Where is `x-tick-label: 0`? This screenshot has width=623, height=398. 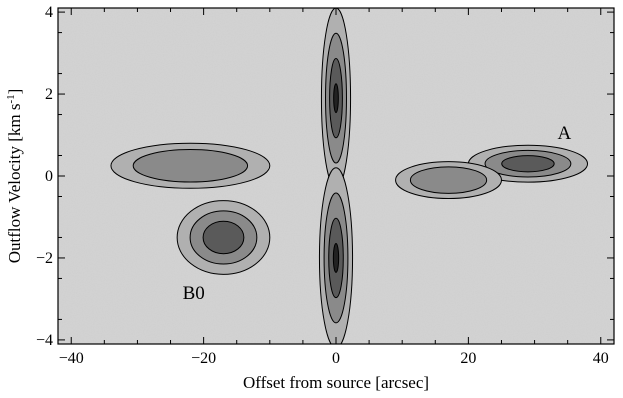 x-tick-label: 0 is located at coordinates (336, 358).